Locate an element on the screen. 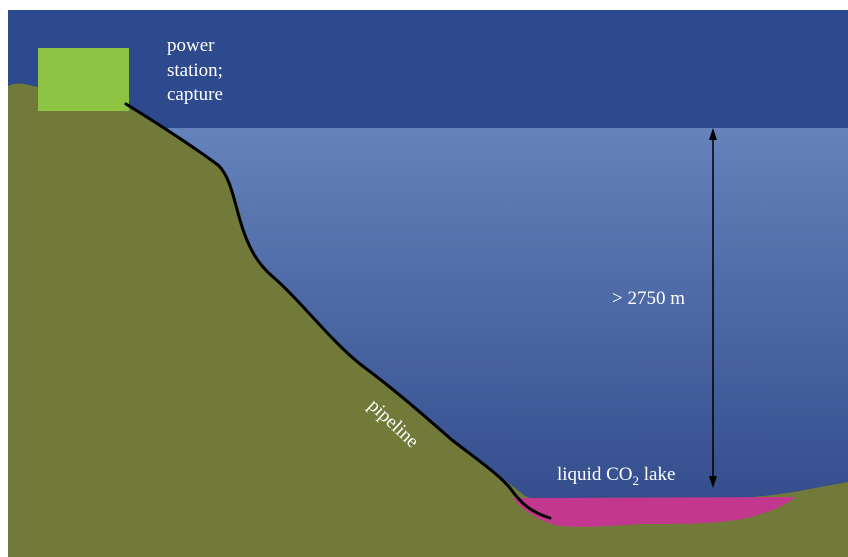 This screenshot has height=557, width=848. power-station-label: power station; capture is located at coordinates (195, 71).